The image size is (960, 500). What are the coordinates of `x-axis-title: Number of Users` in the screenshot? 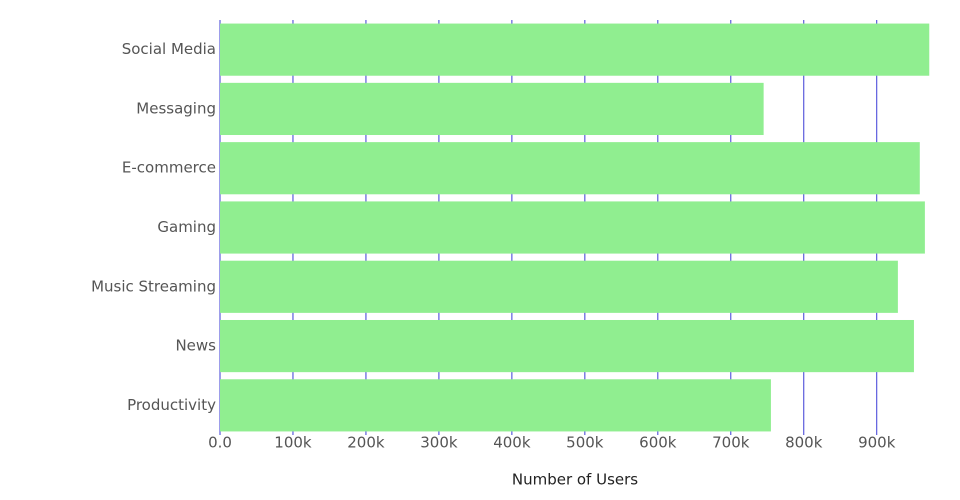 It's located at (575, 480).